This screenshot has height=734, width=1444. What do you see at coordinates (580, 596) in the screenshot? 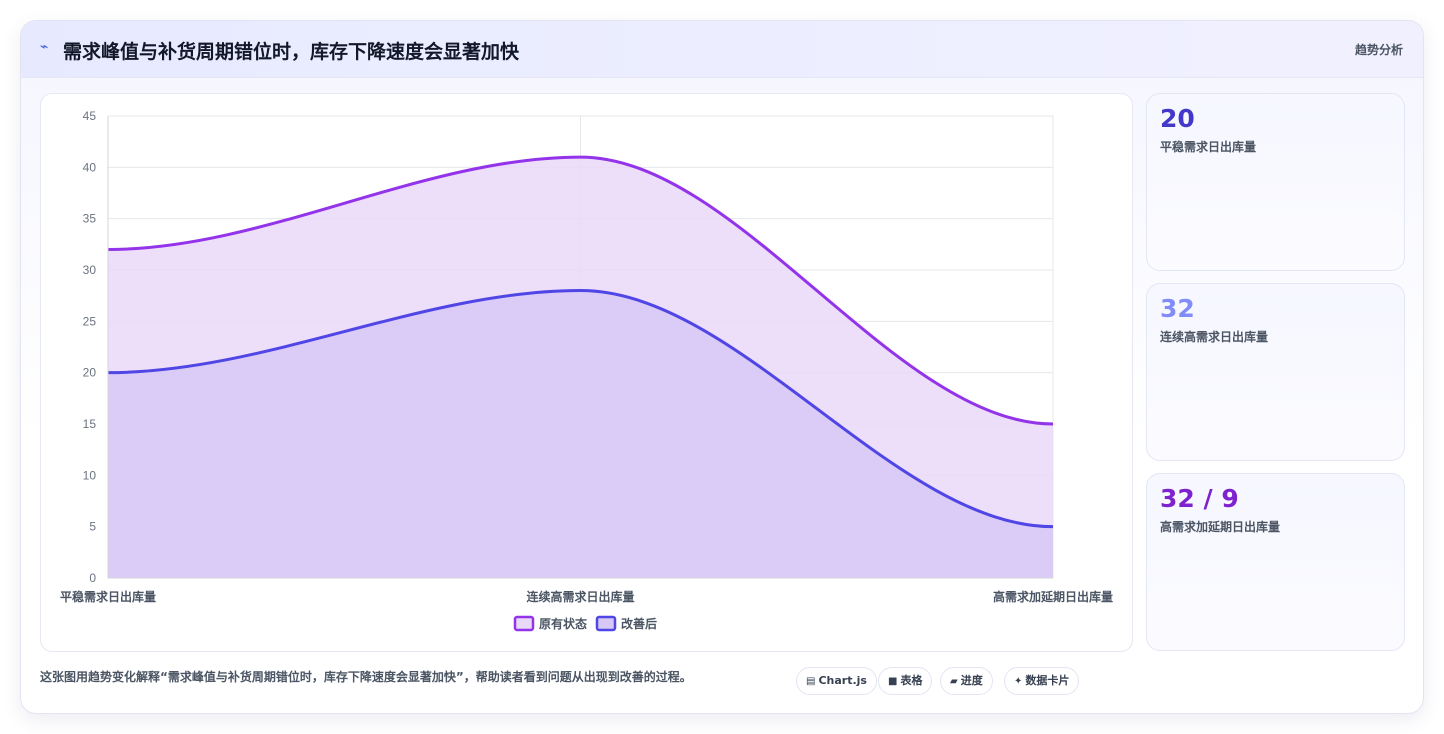
I see `x-tick-label: 连续高需求日出库量` at bounding box center [580, 596].